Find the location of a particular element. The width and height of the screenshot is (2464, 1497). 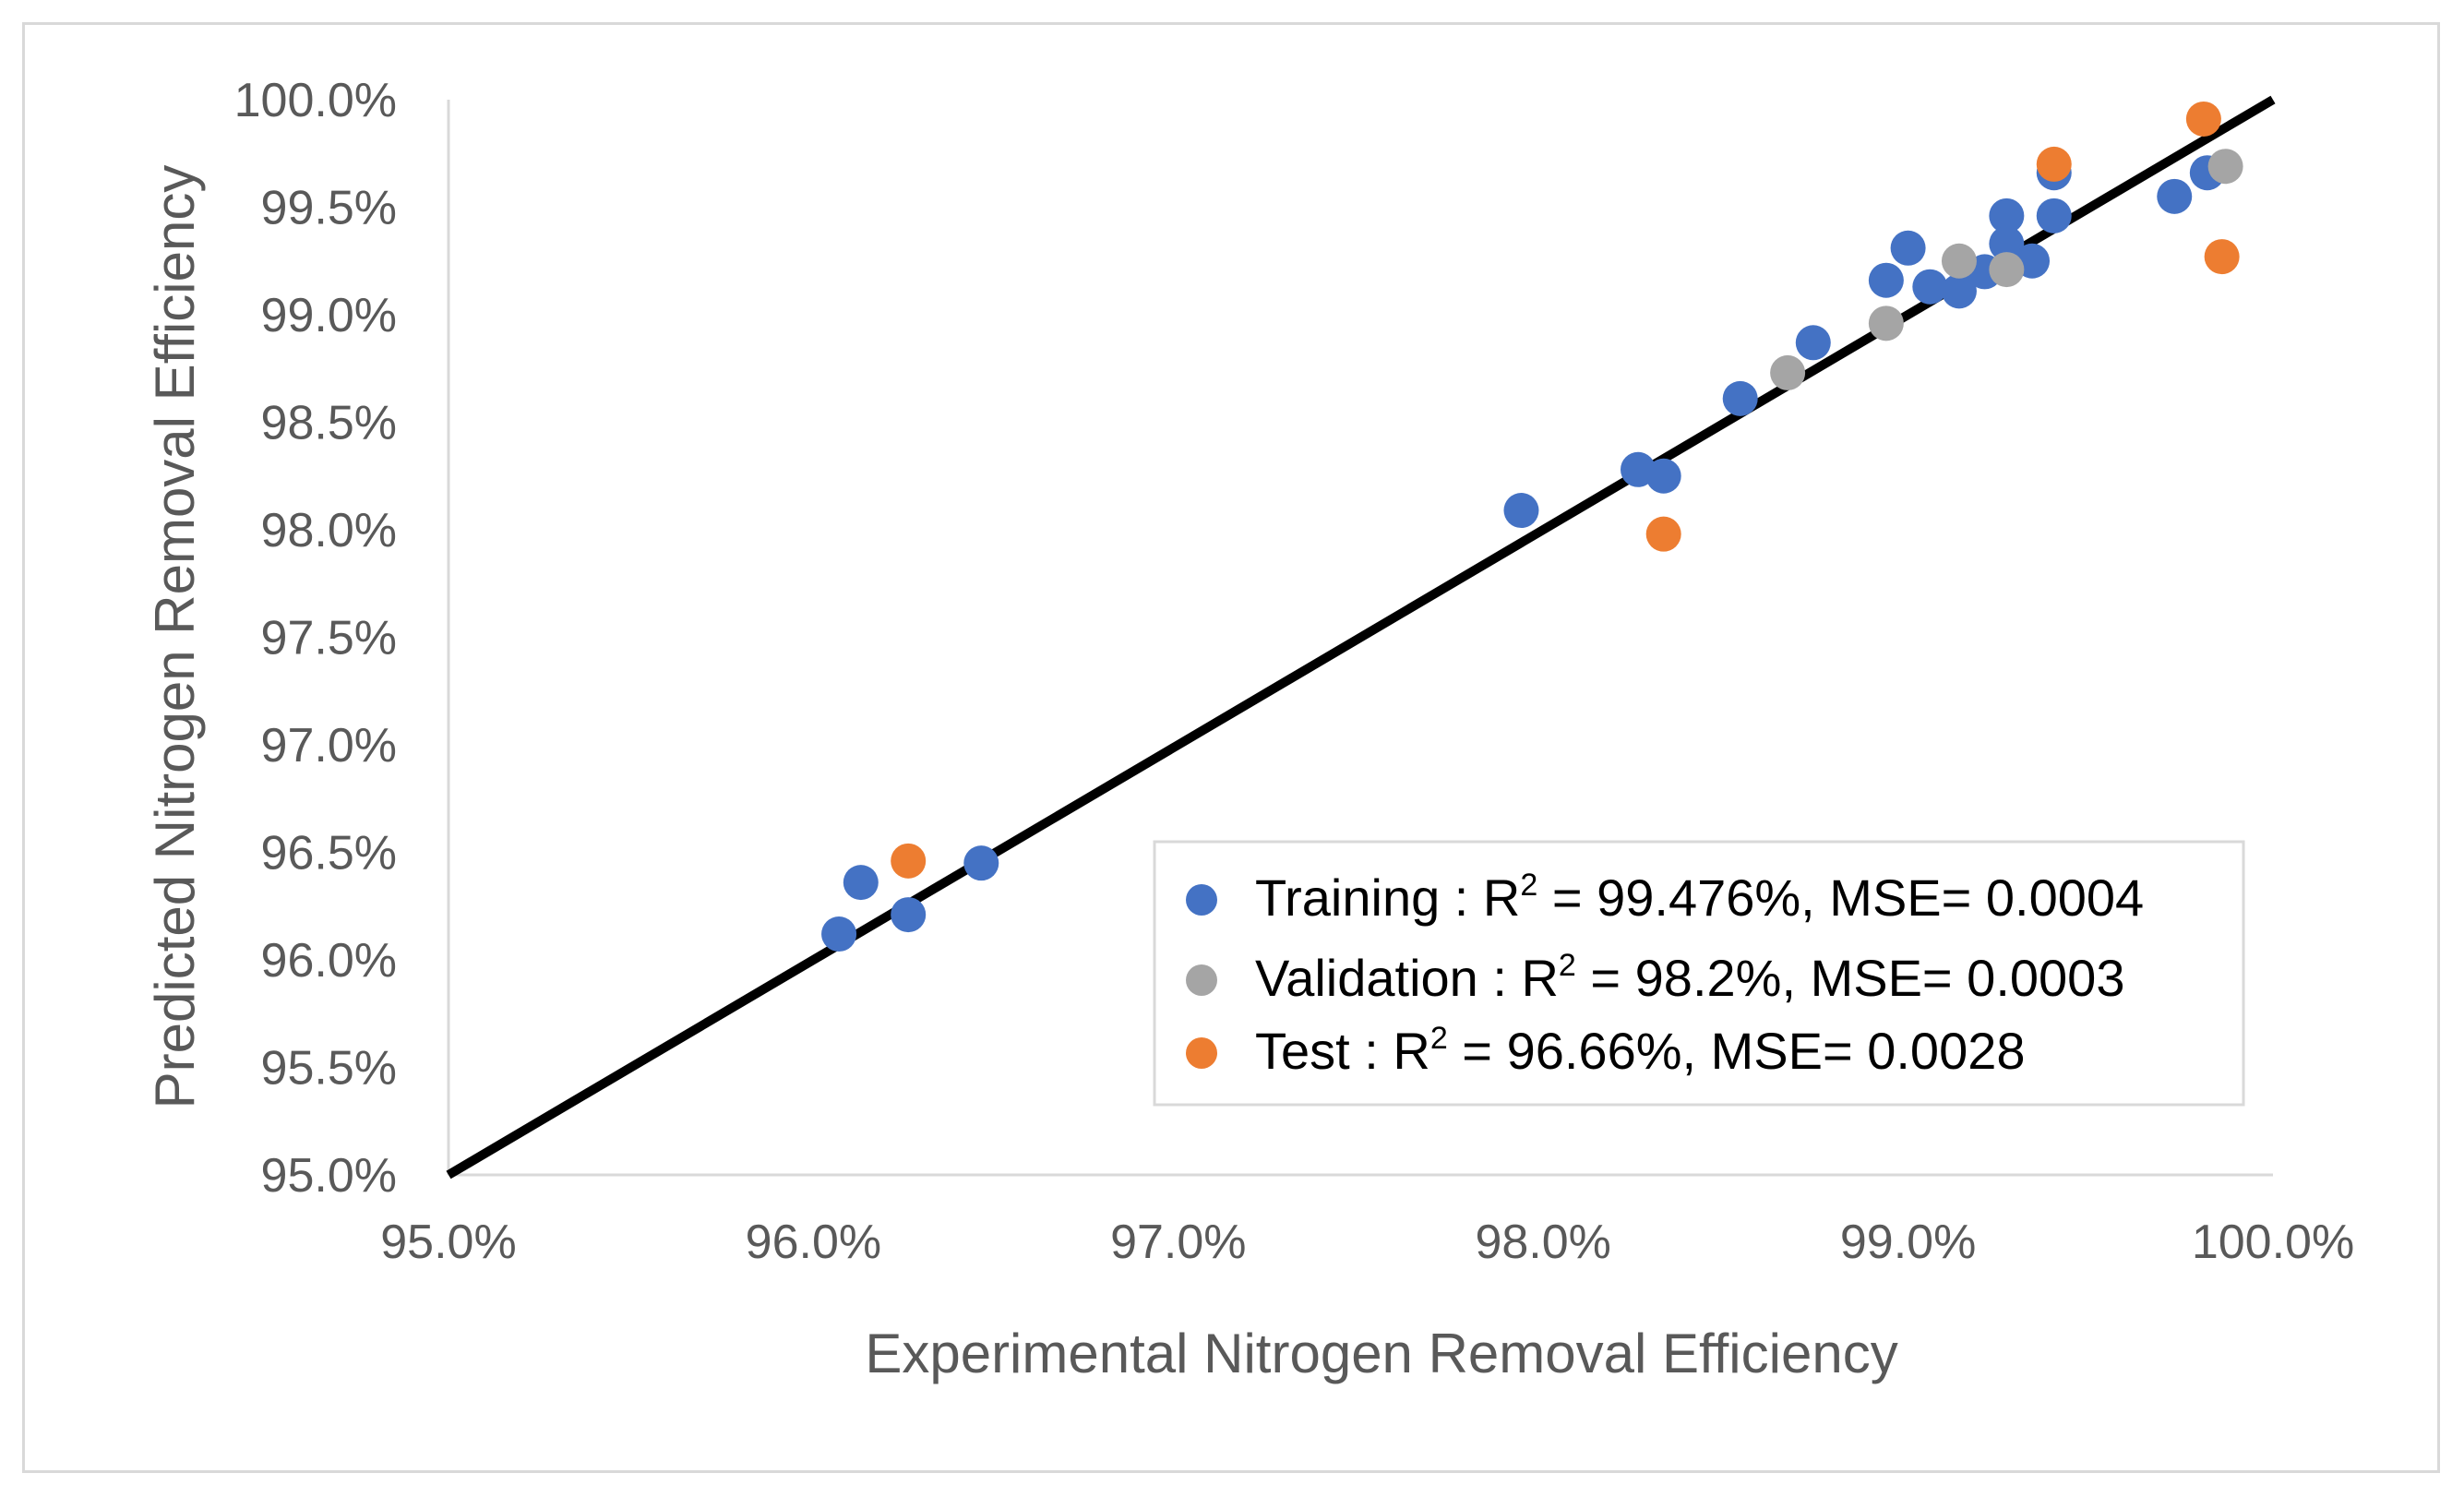

y-tick-label: 99.0% is located at coordinates (329, 316).